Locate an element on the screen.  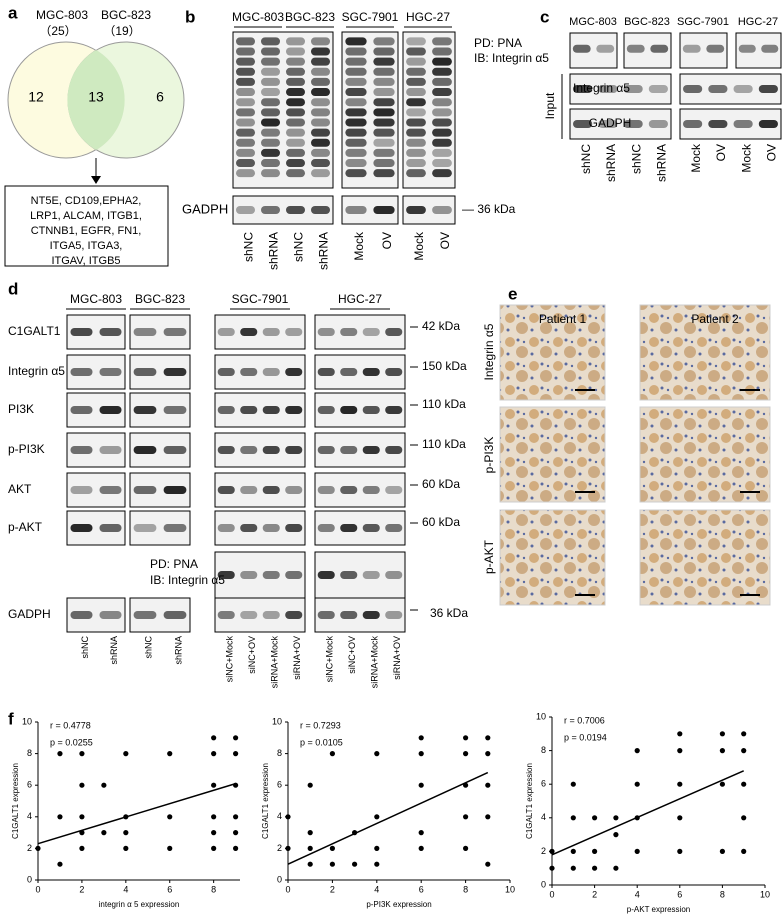
venn-count: 13 is located at coordinates (96, 97).